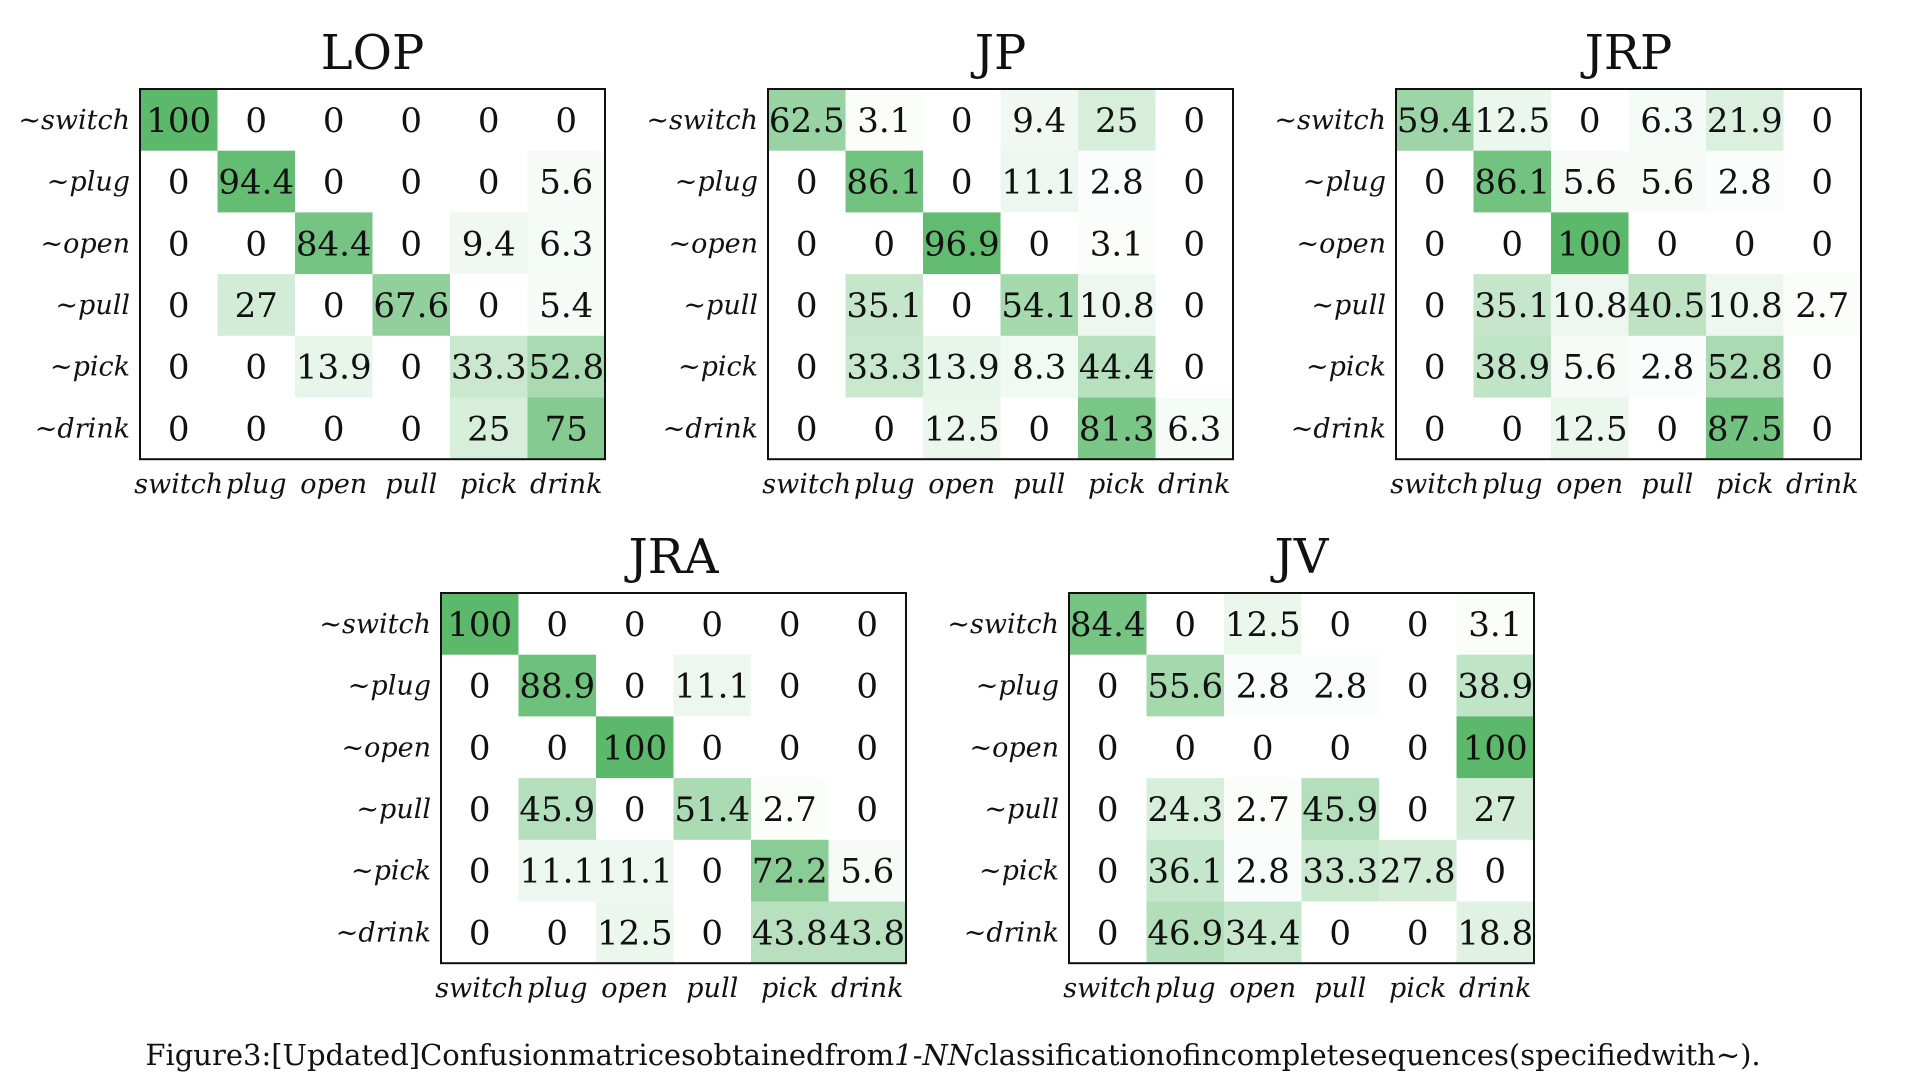 Image resolution: width=1906 pixels, height=1090 pixels. Describe the element at coordinates (712, 810) in the screenshot. I see `cell-value-jra-r3-c3: 51.4` at that location.